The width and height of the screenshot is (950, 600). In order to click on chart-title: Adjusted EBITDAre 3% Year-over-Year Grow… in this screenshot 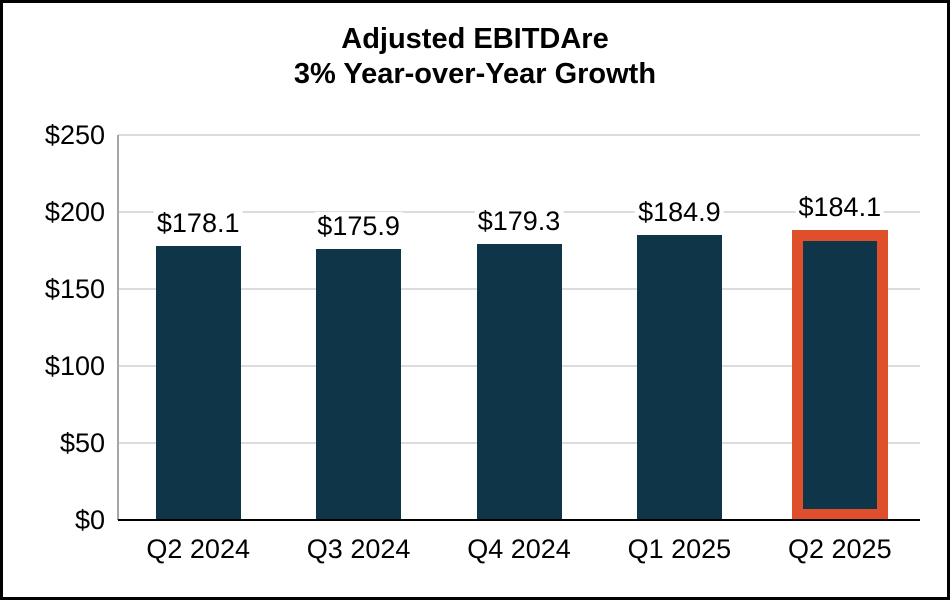, I will do `click(475, 57)`.